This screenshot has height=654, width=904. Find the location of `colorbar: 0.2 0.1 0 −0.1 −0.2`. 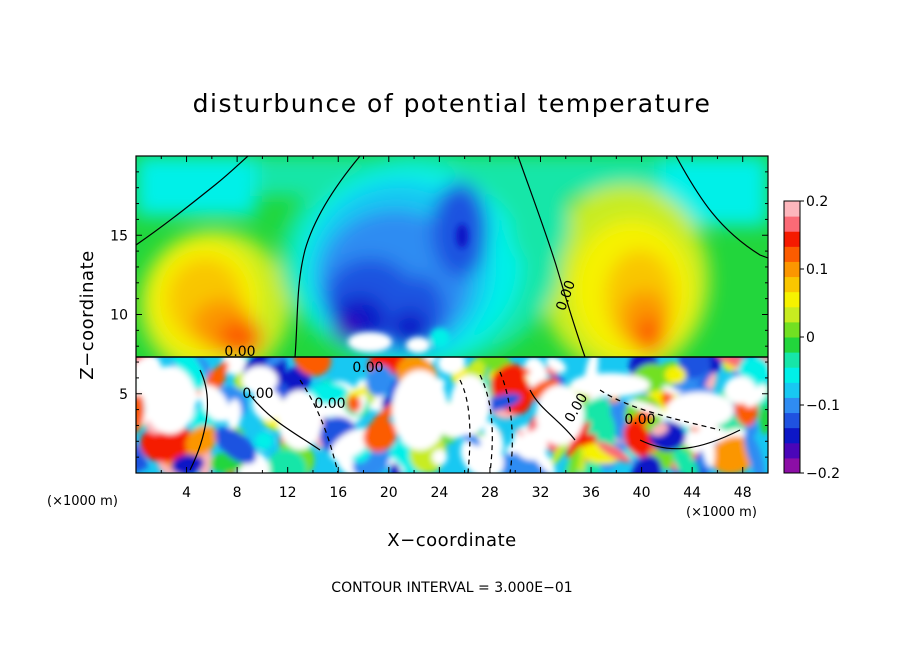

colorbar: 0.2 0.1 0 −0.1 −0.2 is located at coordinates (811, 338).